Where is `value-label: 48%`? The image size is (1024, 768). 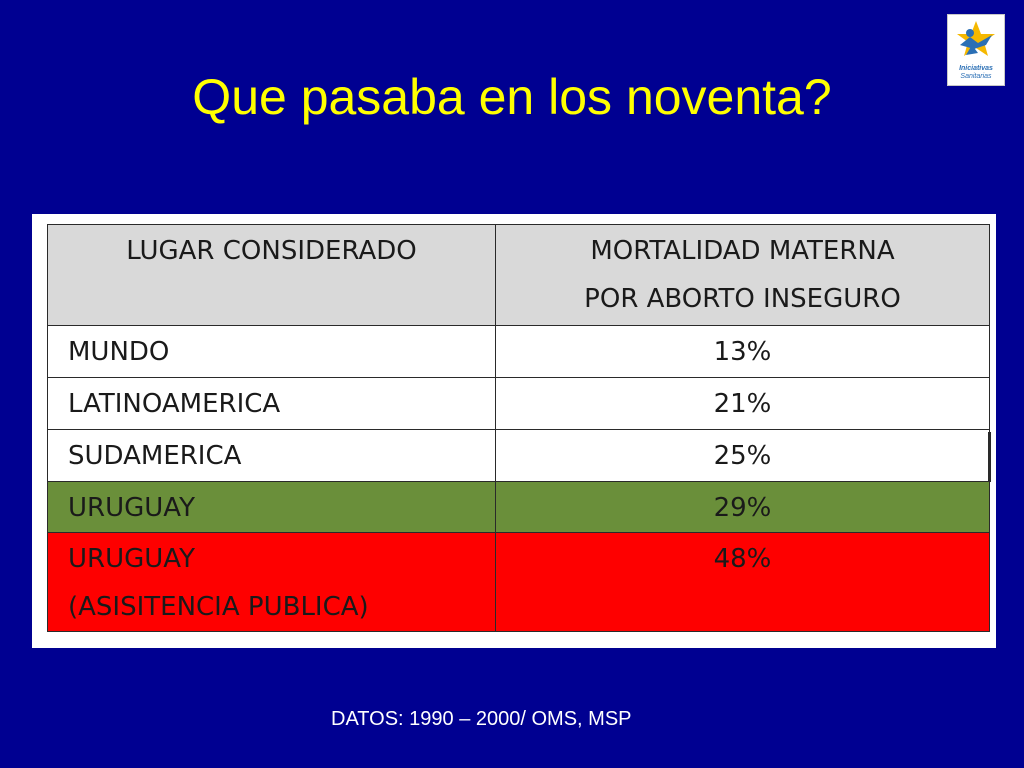
value-label: 48% is located at coordinates (742, 559).